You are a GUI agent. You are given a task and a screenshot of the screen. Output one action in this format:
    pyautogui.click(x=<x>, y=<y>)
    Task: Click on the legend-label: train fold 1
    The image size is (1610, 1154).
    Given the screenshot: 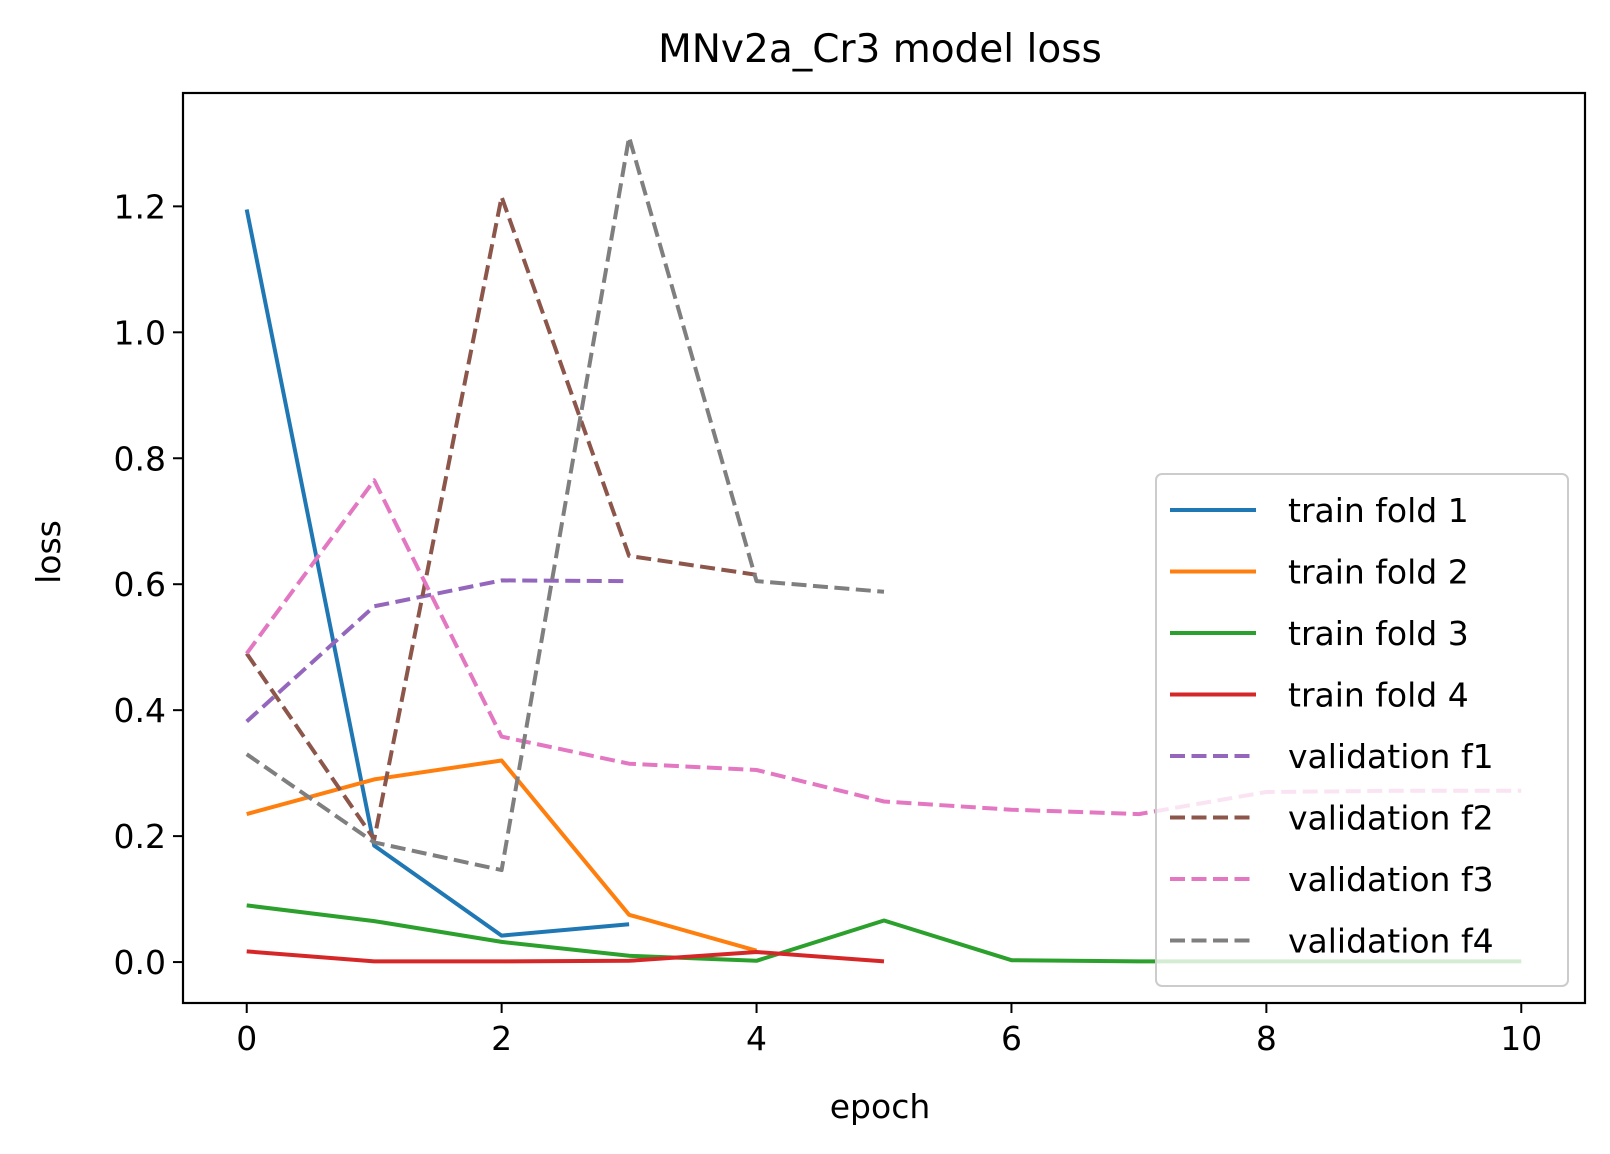 What is the action you would take?
    pyautogui.click(x=1378, y=510)
    